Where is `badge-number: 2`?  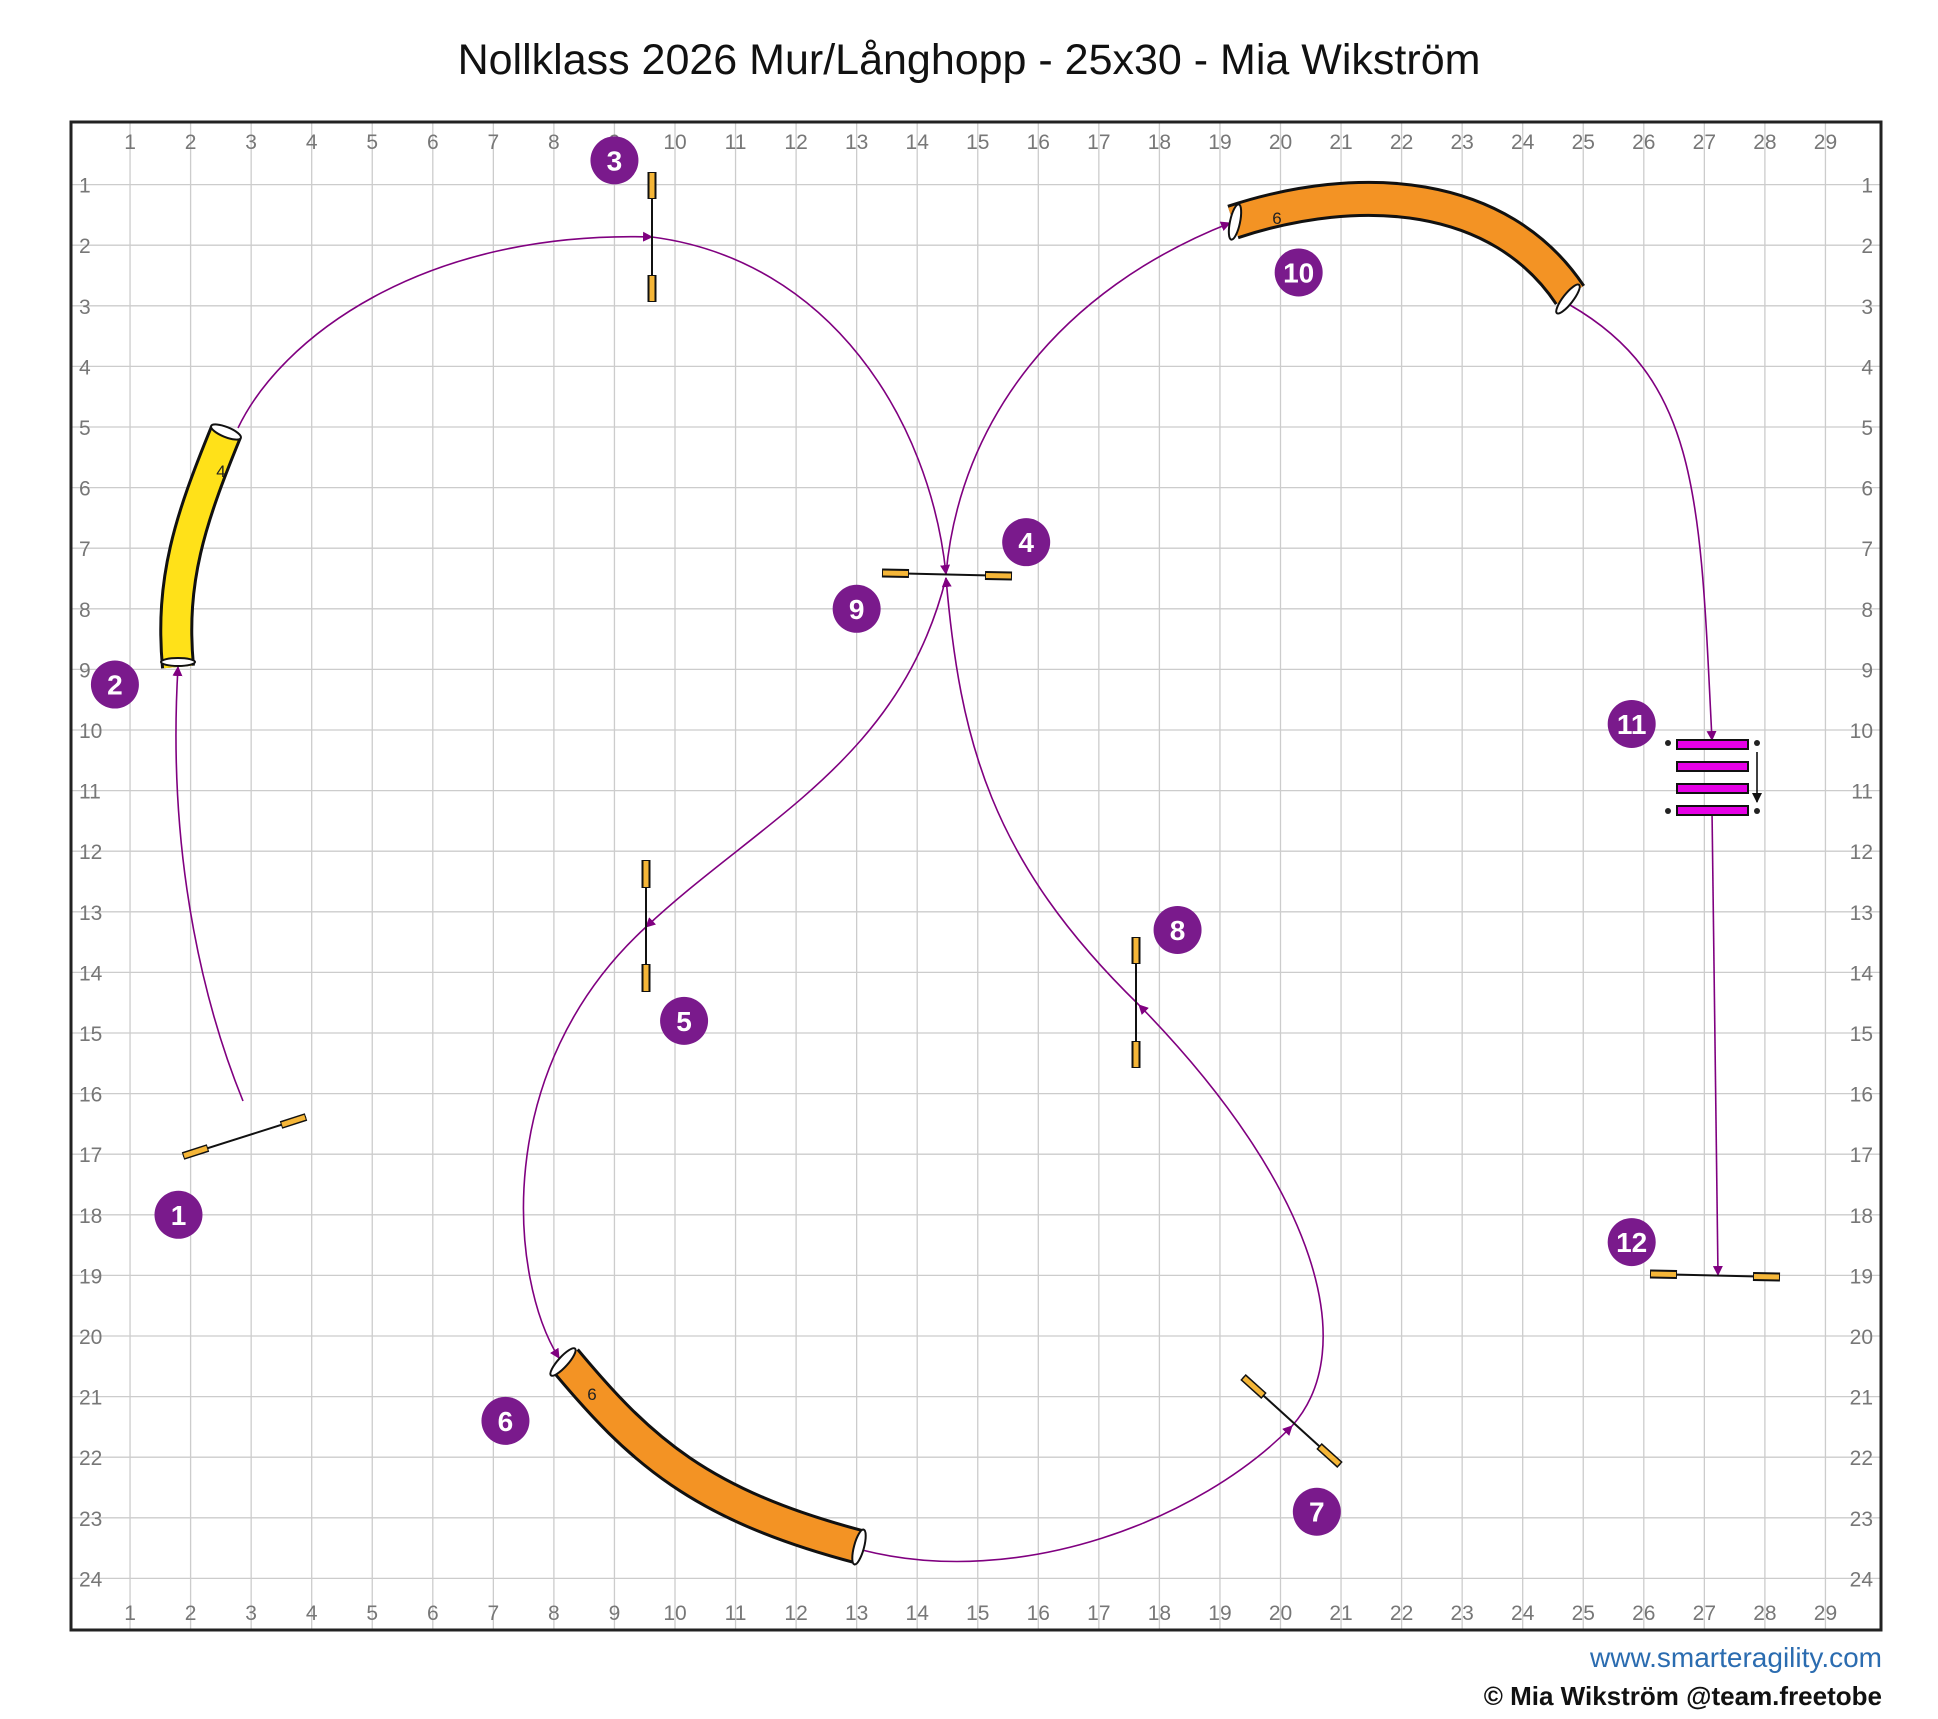 badge-number: 2 is located at coordinates (115, 685).